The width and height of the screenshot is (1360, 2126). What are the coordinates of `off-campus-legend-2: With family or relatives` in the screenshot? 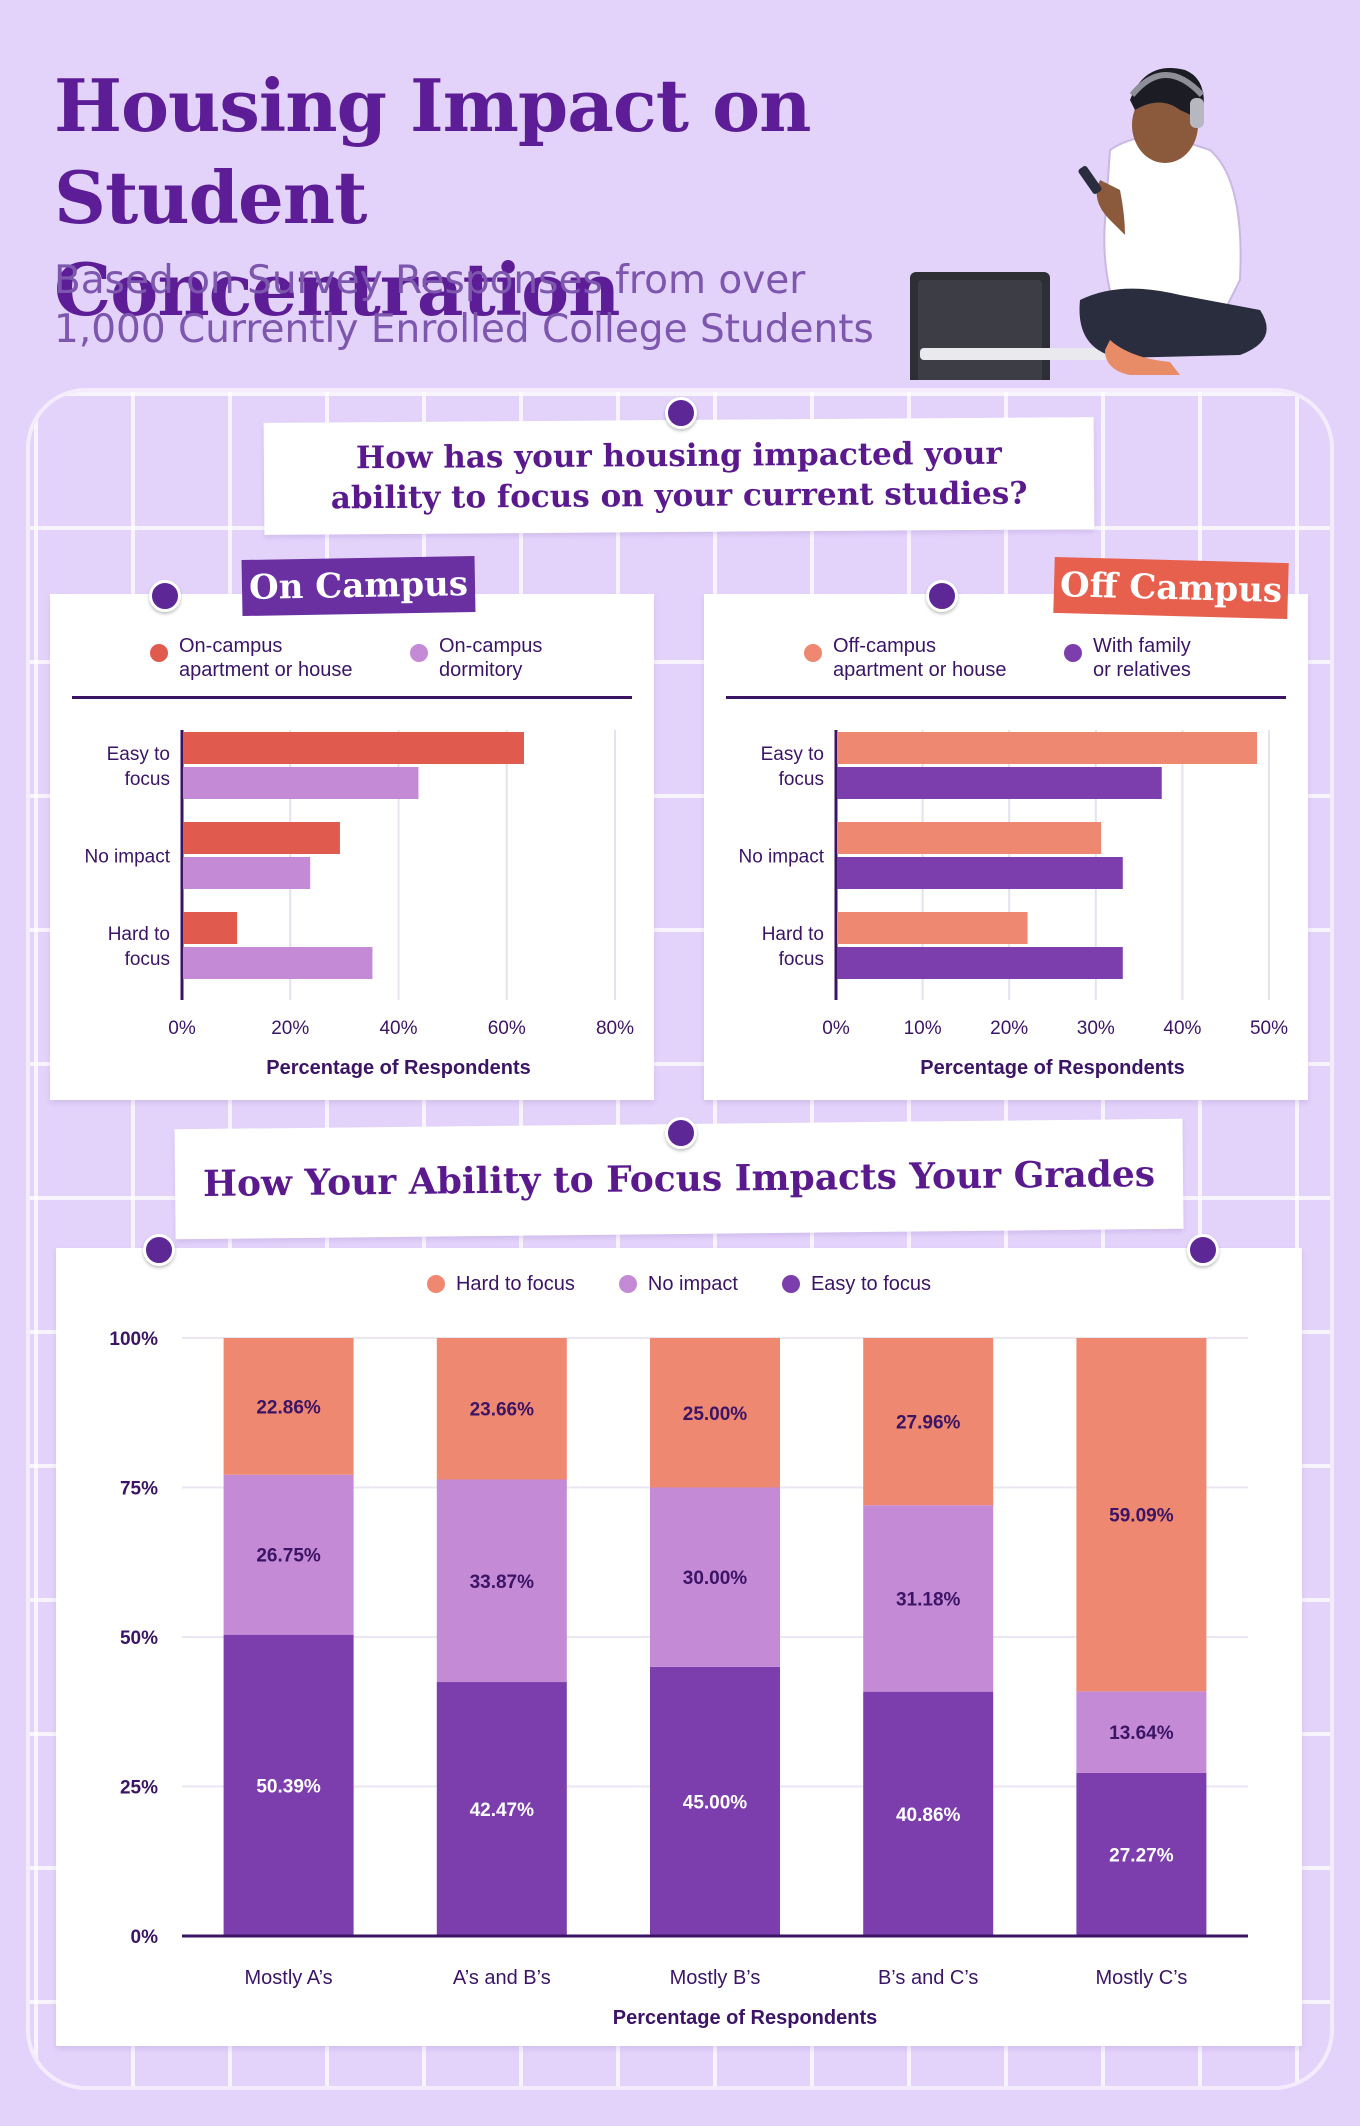 It's located at (1127, 658).